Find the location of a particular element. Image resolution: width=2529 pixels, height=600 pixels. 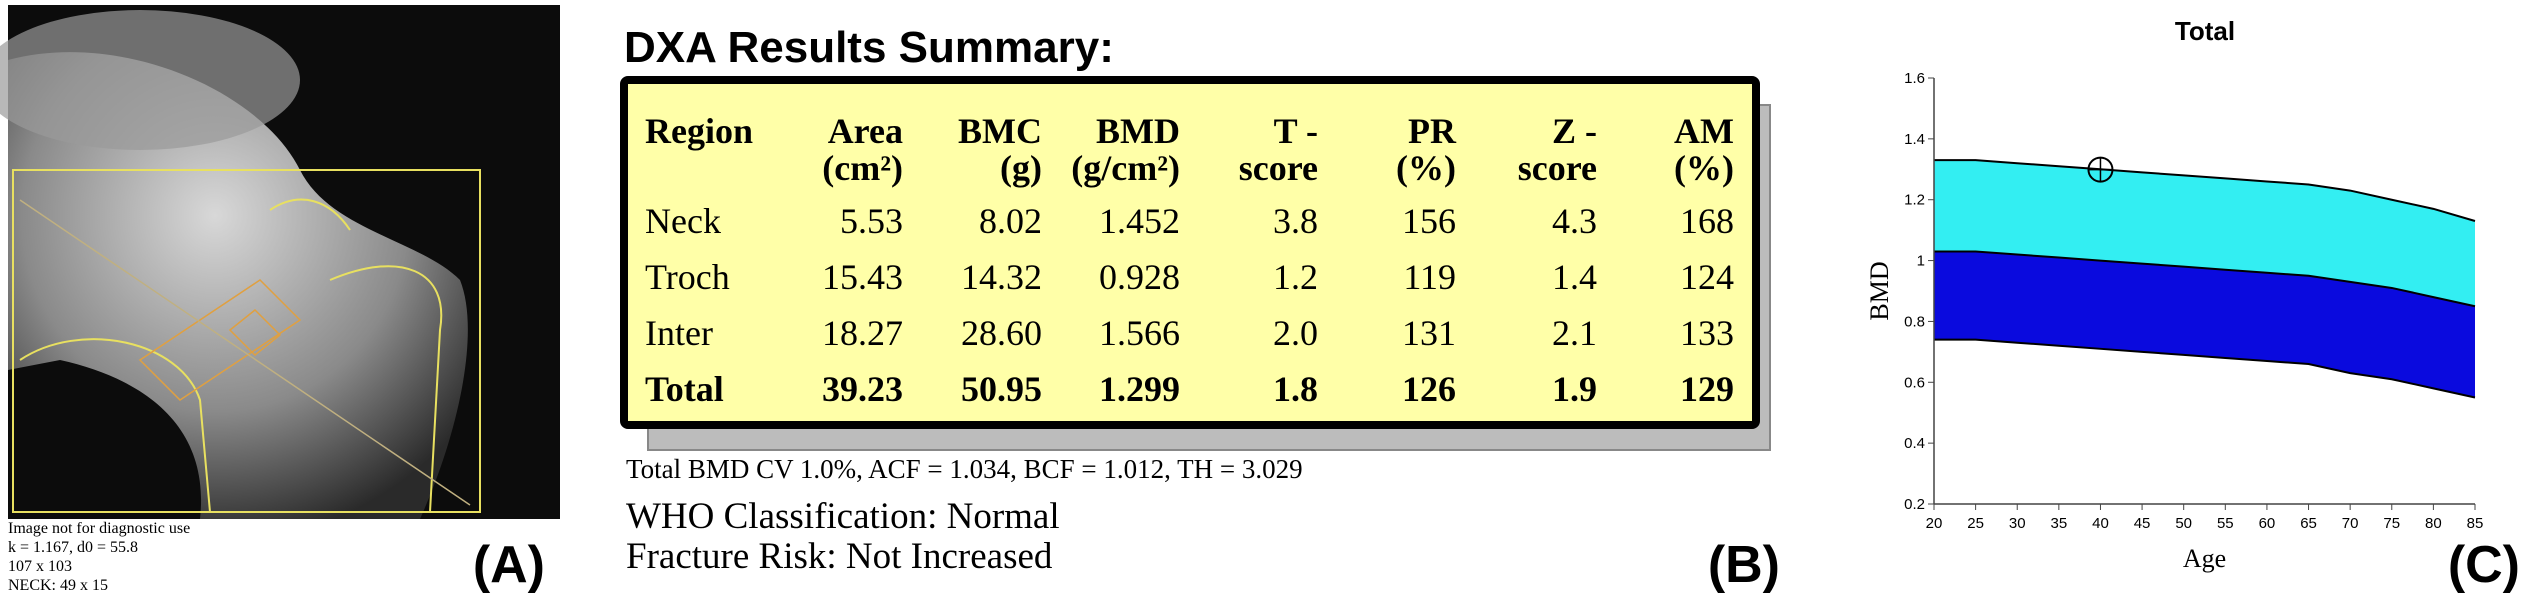

caption-line: 107 x 103 is located at coordinates (40, 566).